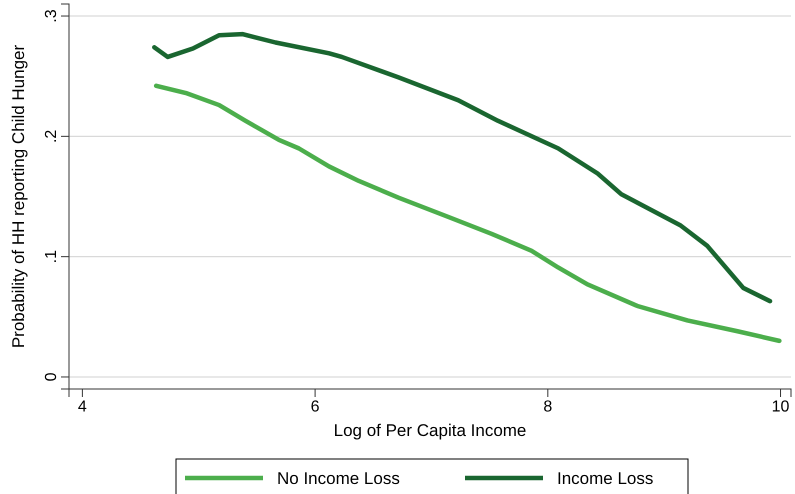  I want to click on x-tick-label: 6, so click(315, 407).